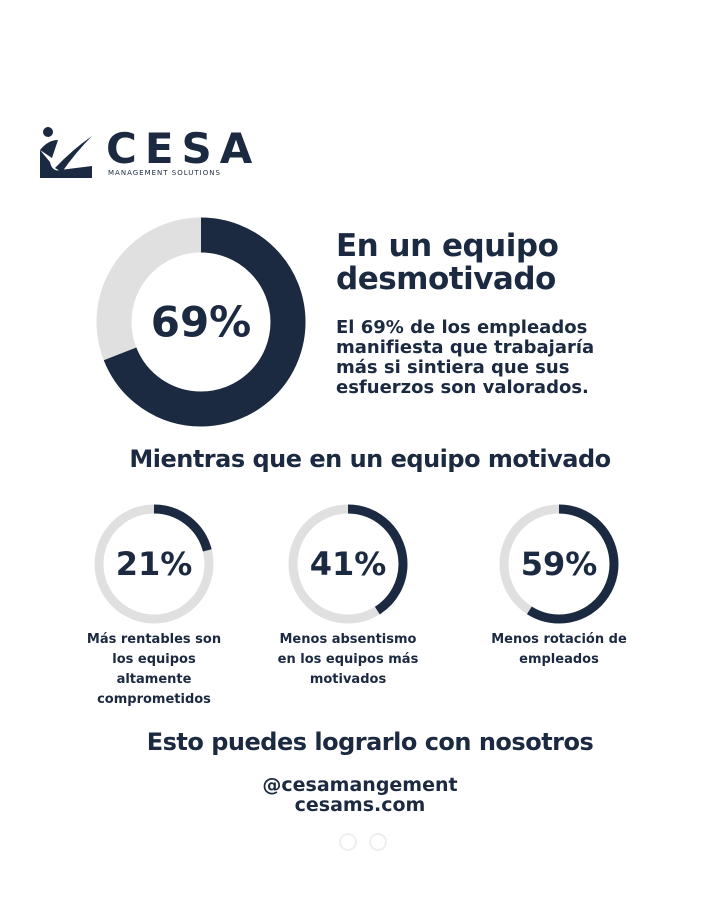 The width and height of the screenshot is (720, 901). What do you see at coordinates (360, 805) in the screenshot?
I see `website: cesams.com` at bounding box center [360, 805].